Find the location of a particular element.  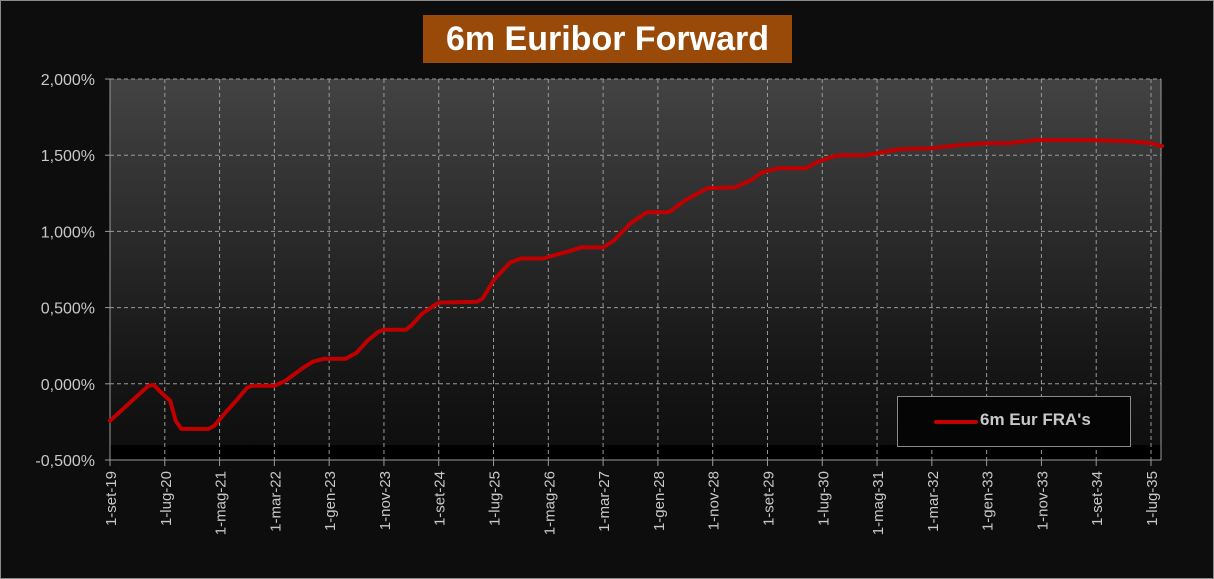

x-tick-label: 1-set-34 is located at coordinates (1097, 498).